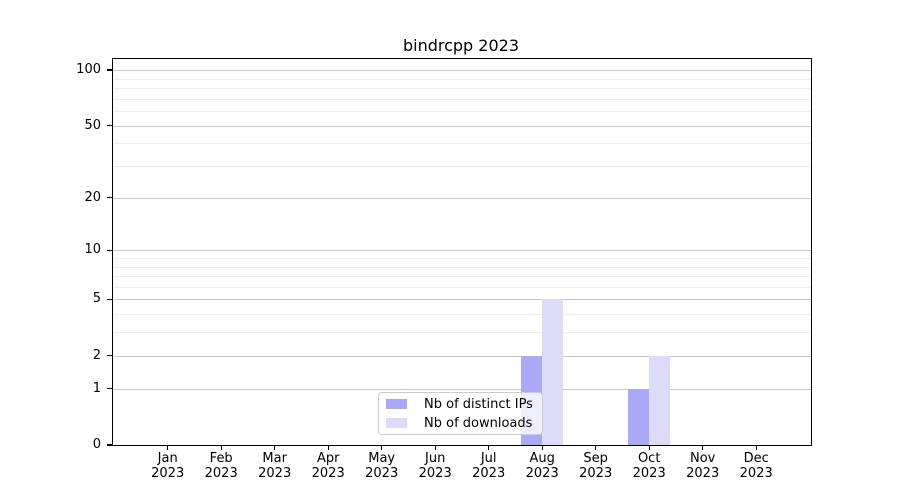 This screenshot has height=500, width=900. Describe the element at coordinates (460, 413) in the screenshot. I see `legend: Nb of distinct IPs Nb of downloads` at that location.